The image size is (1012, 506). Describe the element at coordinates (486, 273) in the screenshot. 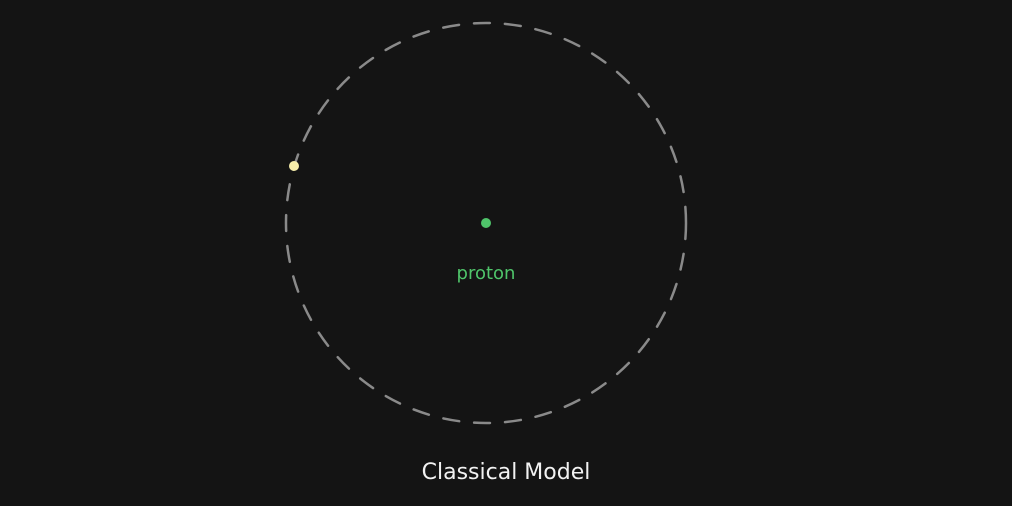

I see `proton-label: proton` at that location.